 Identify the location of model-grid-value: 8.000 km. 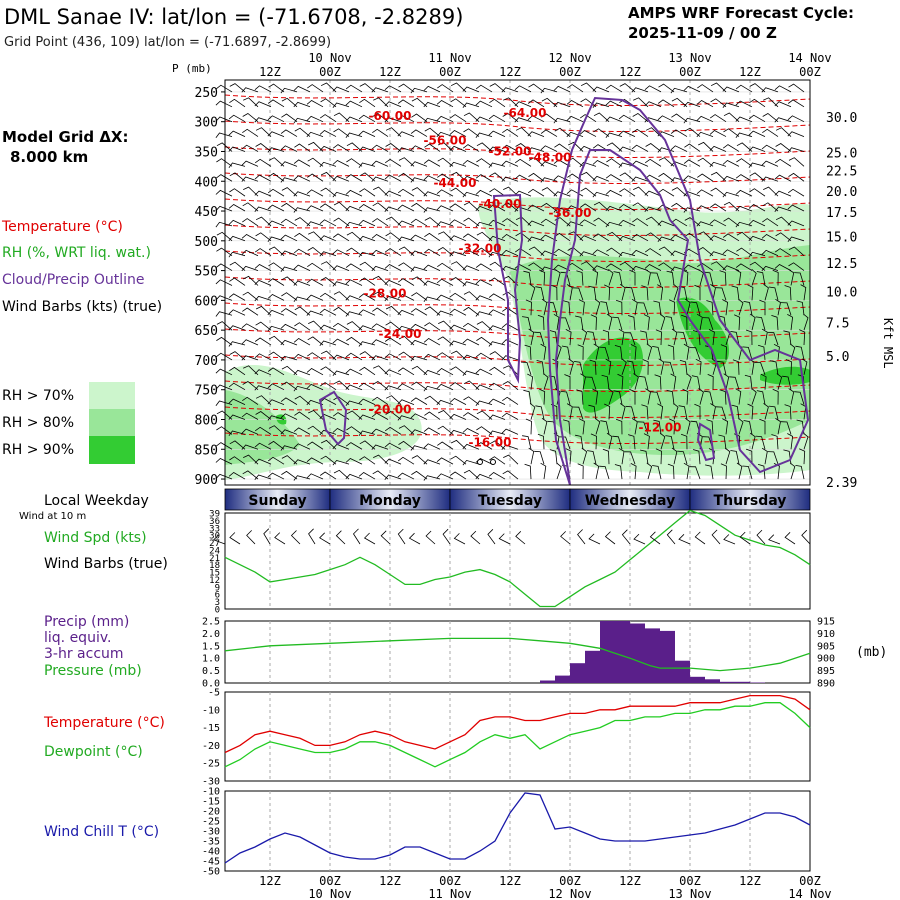
(49, 157).